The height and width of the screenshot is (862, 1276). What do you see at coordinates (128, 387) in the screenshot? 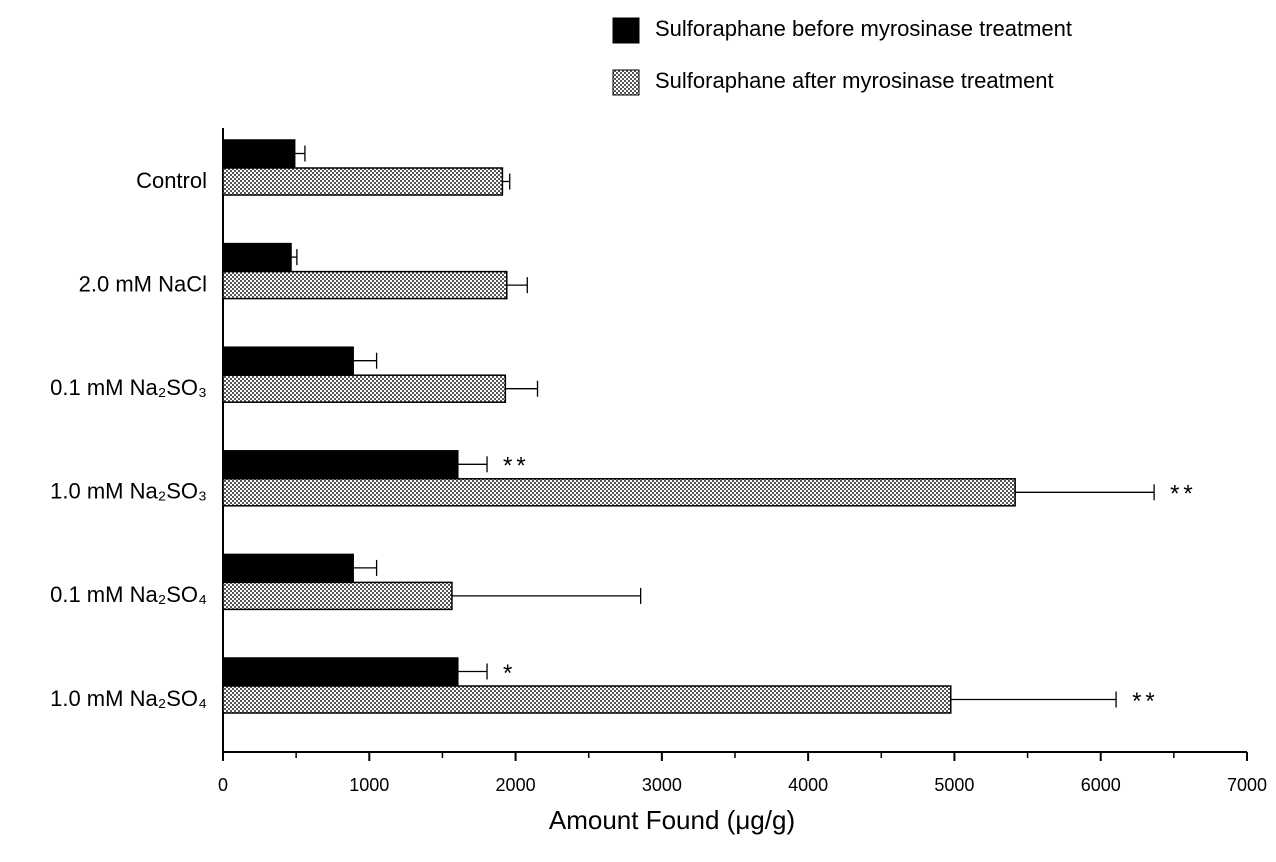
I see `y-tick-label: 0.1 mM Na₂SO₃` at bounding box center [128, 387].